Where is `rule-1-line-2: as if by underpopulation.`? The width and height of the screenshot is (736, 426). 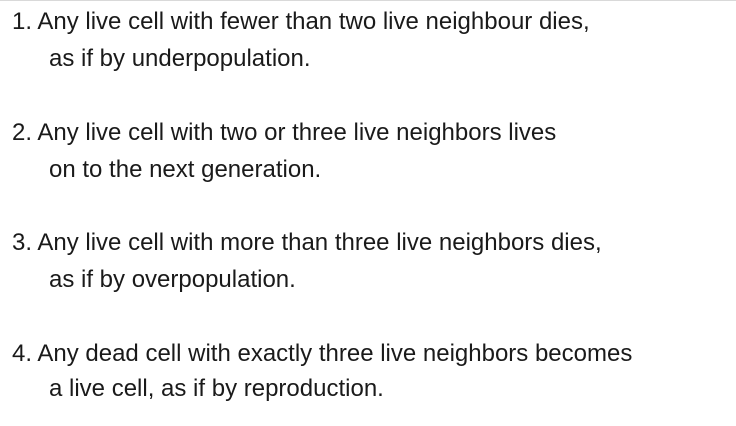
rule-1-line-2: as if by underpopulation. is located at coordinates (180, 58).